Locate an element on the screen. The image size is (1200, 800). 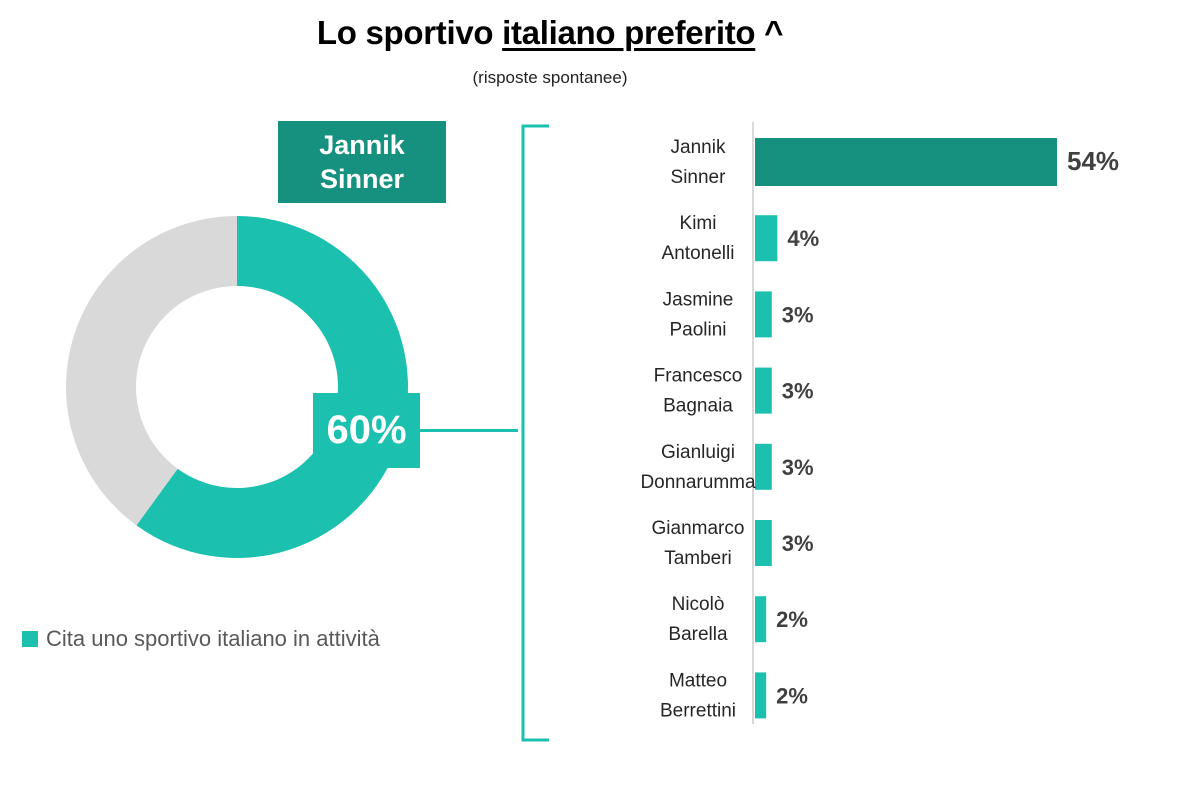
donut-chart is located at coordinates (237, 387).